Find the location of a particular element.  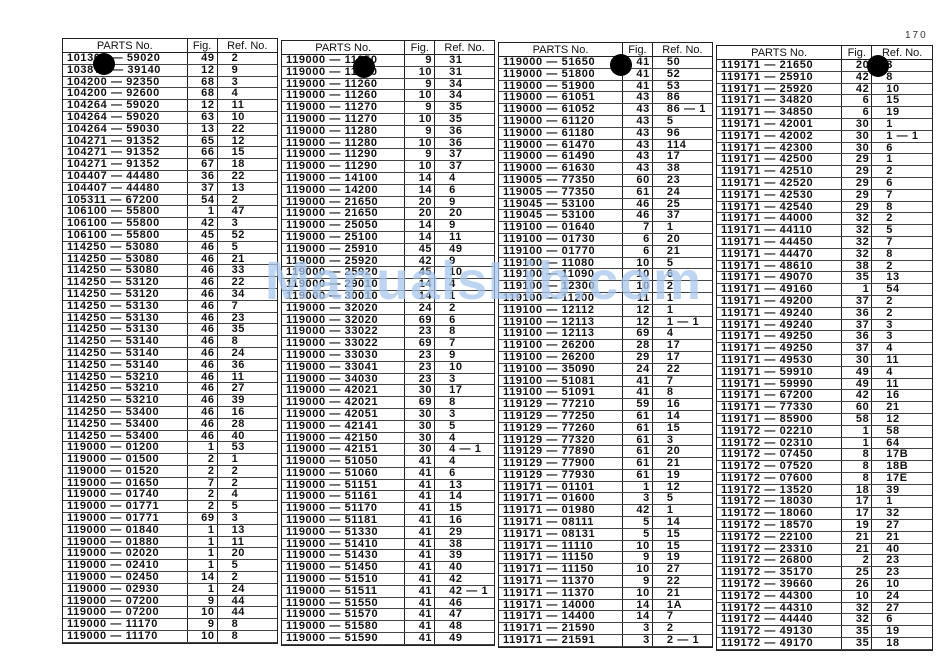

ref-number: 6 is located at coordinates (464, 320).